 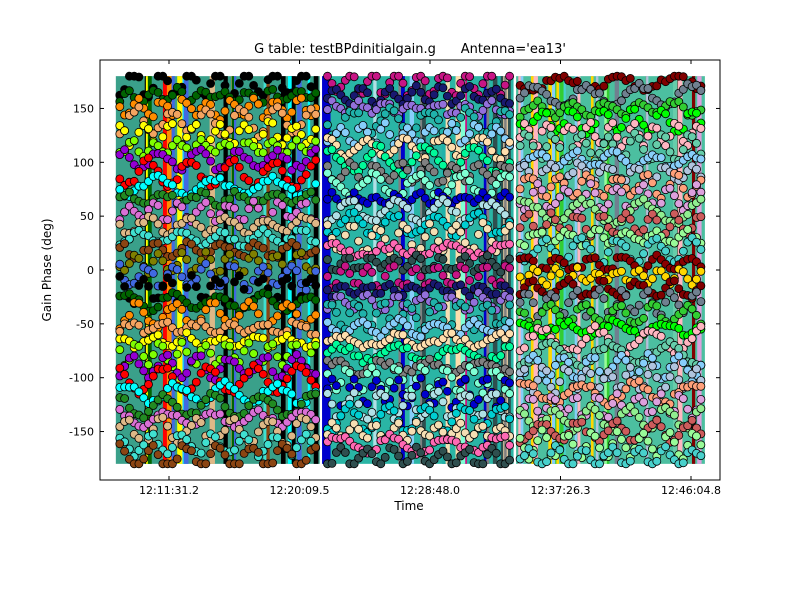 What do you see at coordinates (83, 108) in the screenshot?
I see `y-tick-label: 150` at bounding box center [83, 108].